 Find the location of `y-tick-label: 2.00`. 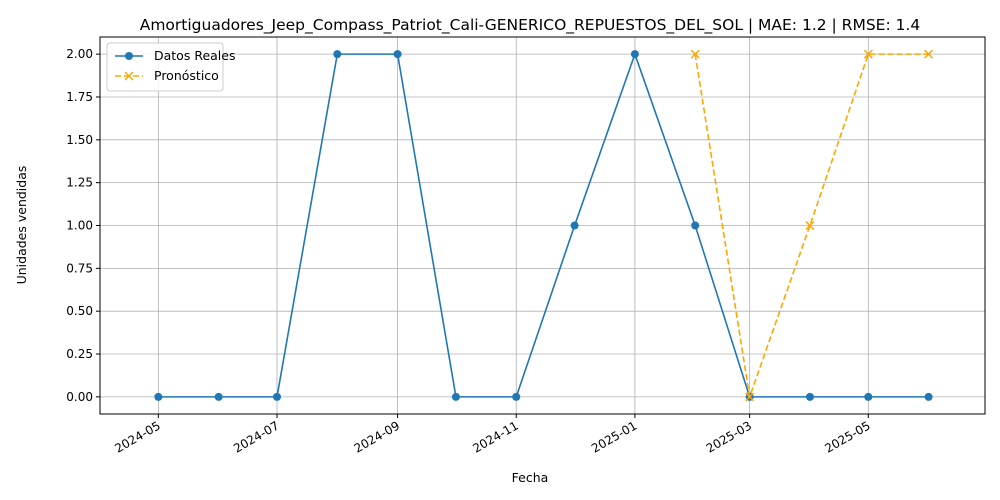

y-tick-label: 2.00 is located at coordinates (79, 54).